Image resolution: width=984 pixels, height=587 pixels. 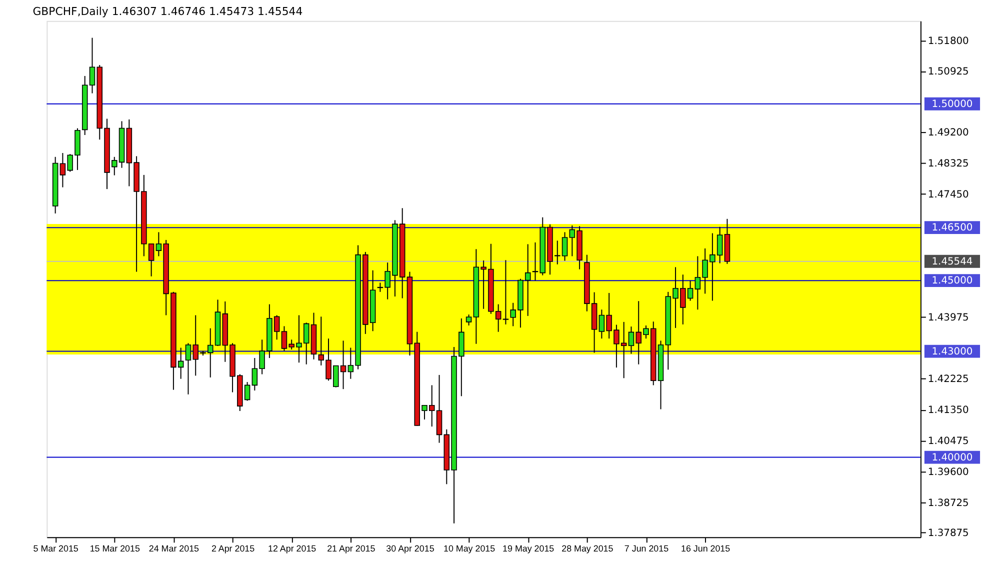 What do you see at coordinates (115, 549) in the screenshot?
I see `x-tick-label: 15 Mar 2015` at bounding box center [115, 549].